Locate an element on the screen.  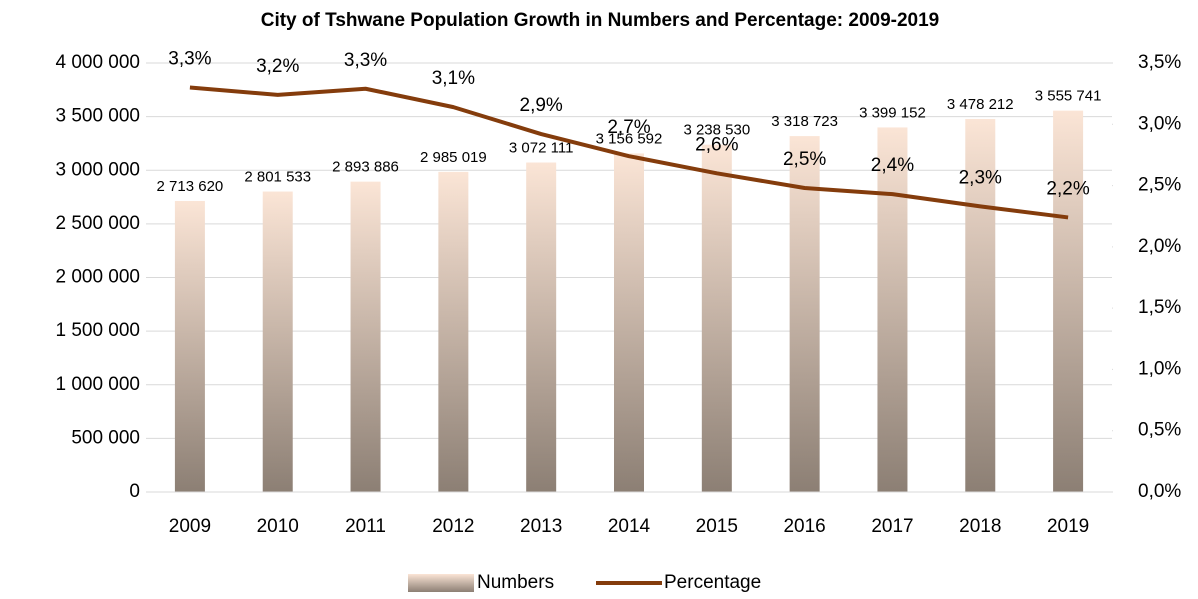
y2-tick-label: 2,5% is located at coordinates (1159, 185).